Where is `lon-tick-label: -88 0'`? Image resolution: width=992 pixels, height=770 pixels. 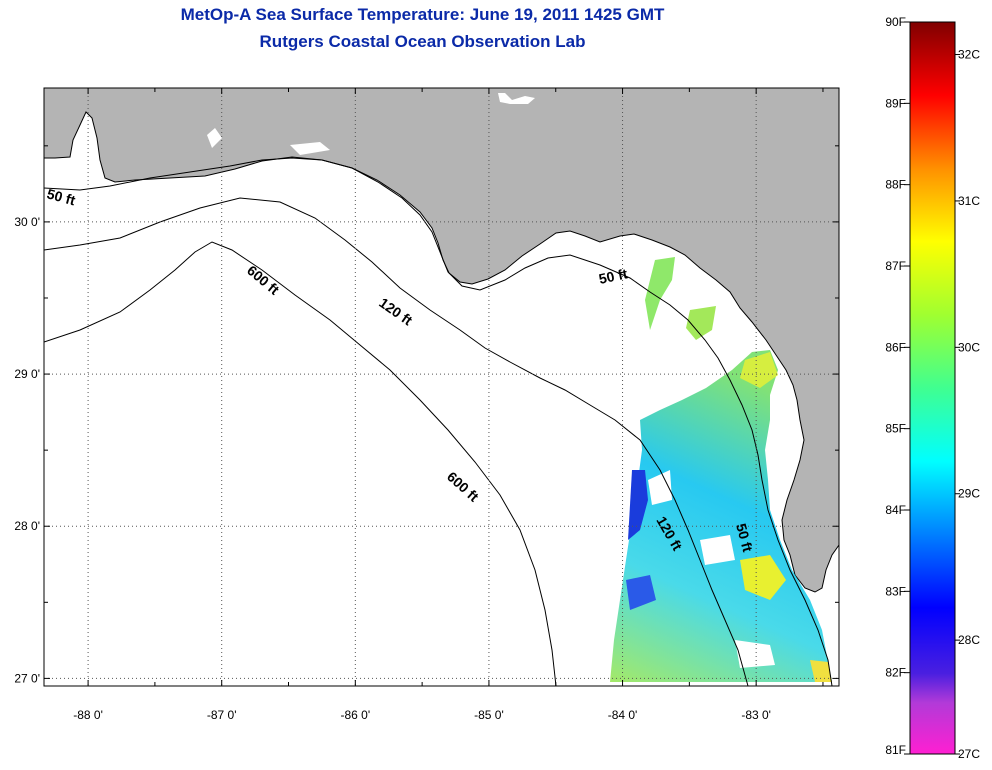 lon-tick-label: -88 0' is located at coordinates (88, 715).